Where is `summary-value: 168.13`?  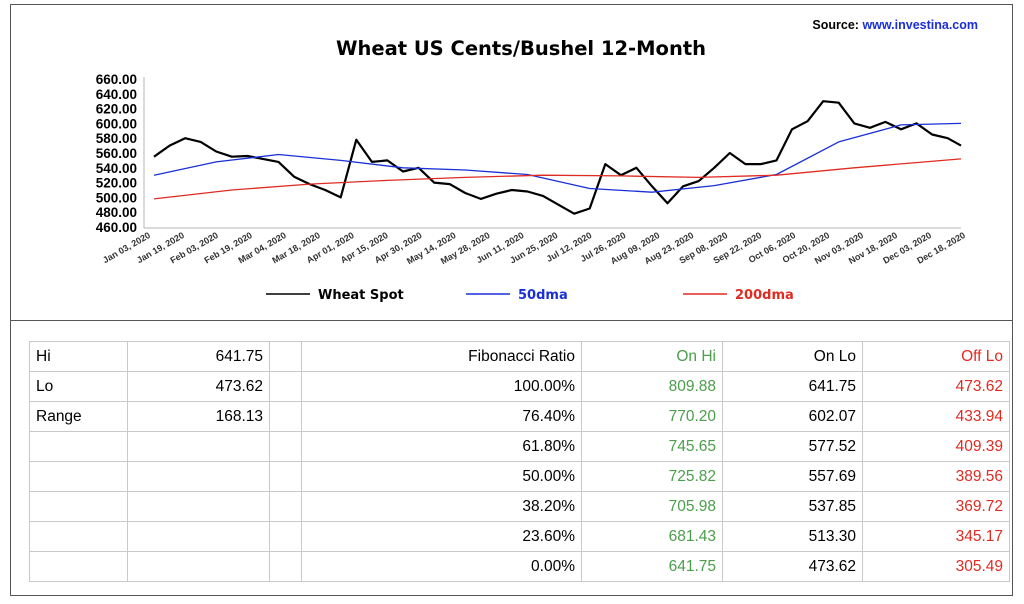
summary-value: 168.13 is located at coordinates (198, 416).